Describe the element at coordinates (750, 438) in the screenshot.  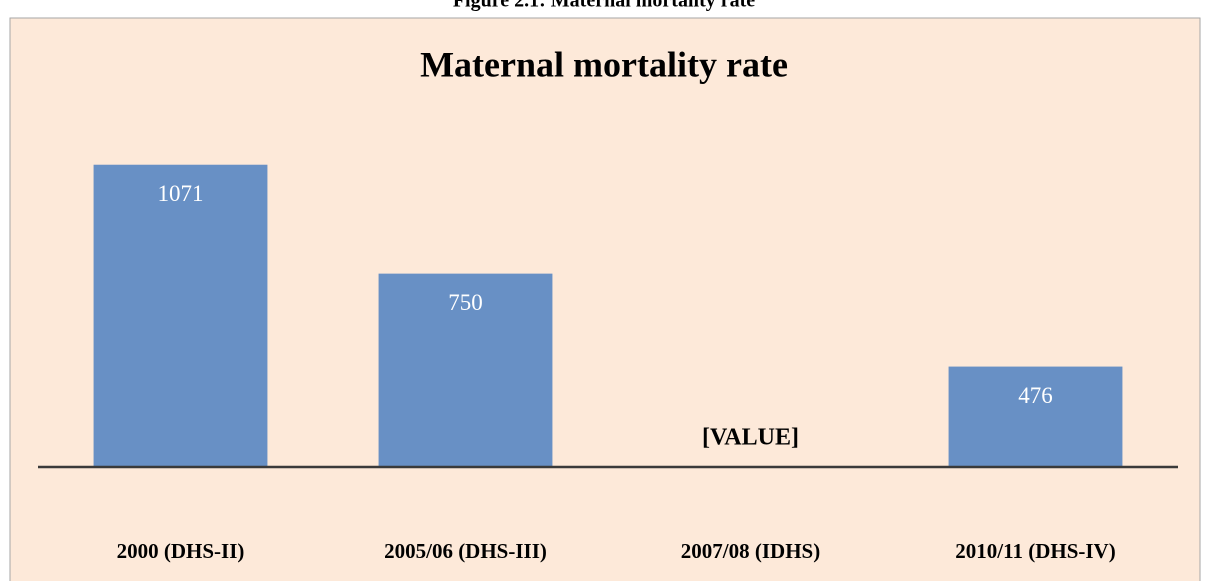
I see `data-label: [VALUE]` at that location.